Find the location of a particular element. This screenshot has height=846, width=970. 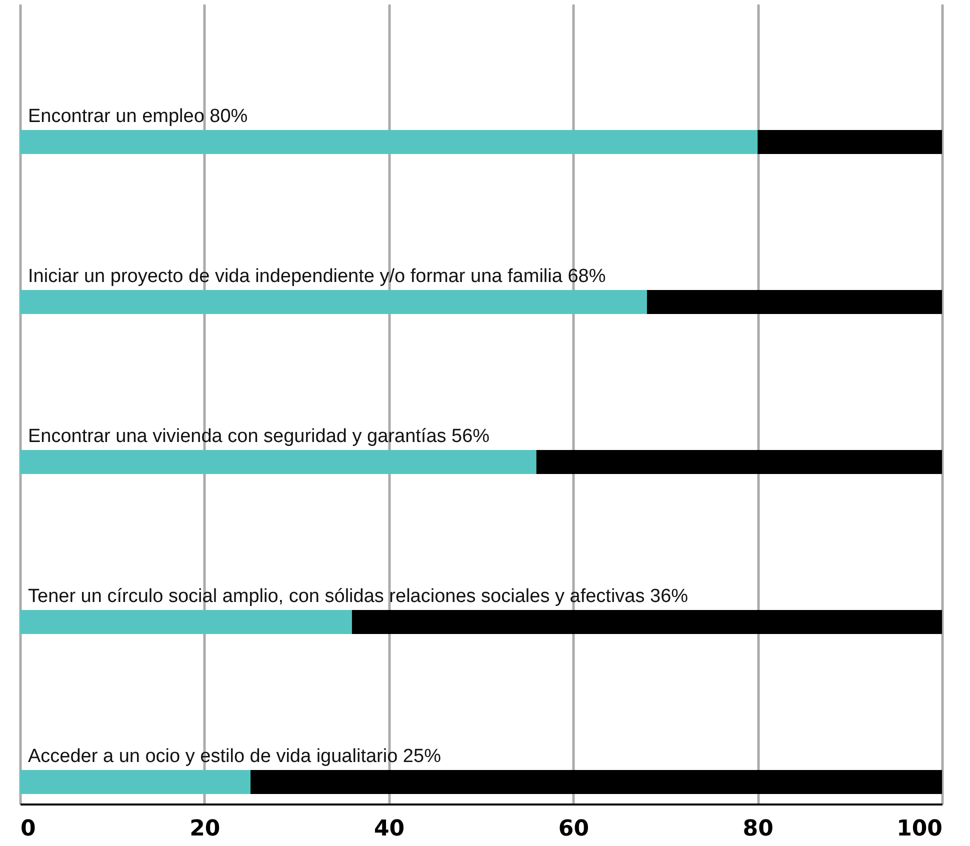

x-tick-label: 20 is located at coordinates (205, 829).